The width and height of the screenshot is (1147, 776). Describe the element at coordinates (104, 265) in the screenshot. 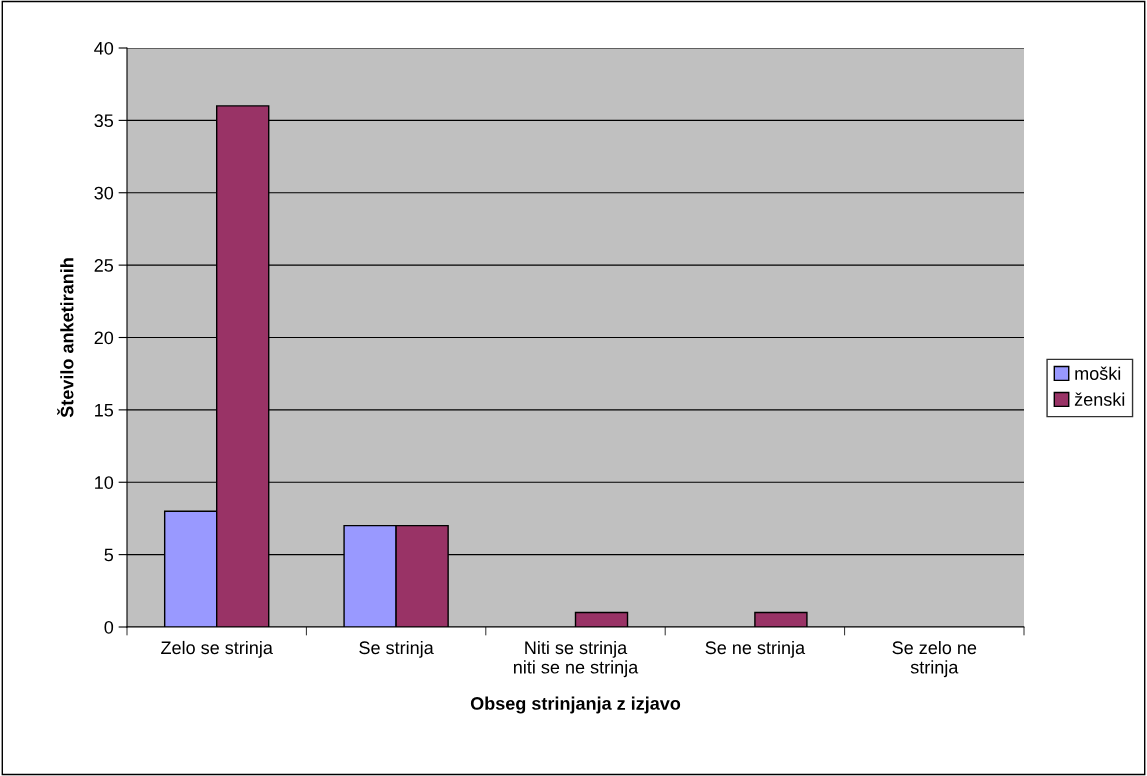

I see `y-tick-label: 25` at that location.